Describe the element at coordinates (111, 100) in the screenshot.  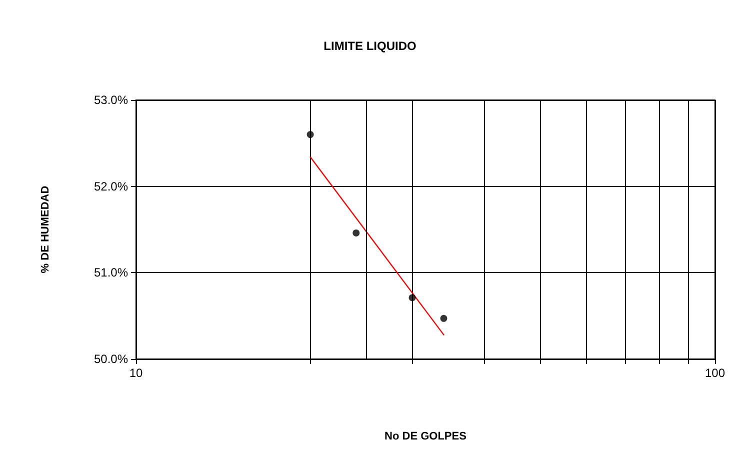
I see `y-tick-label: 53.0%` at that location.